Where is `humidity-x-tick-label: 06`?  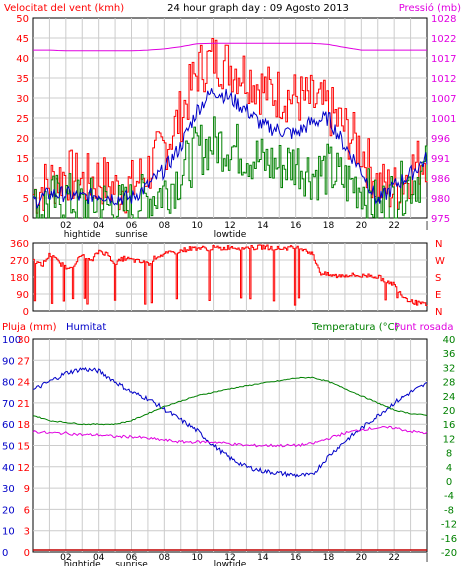 humidity-x-tick-label: 06 is located at coordinates (132, 558).